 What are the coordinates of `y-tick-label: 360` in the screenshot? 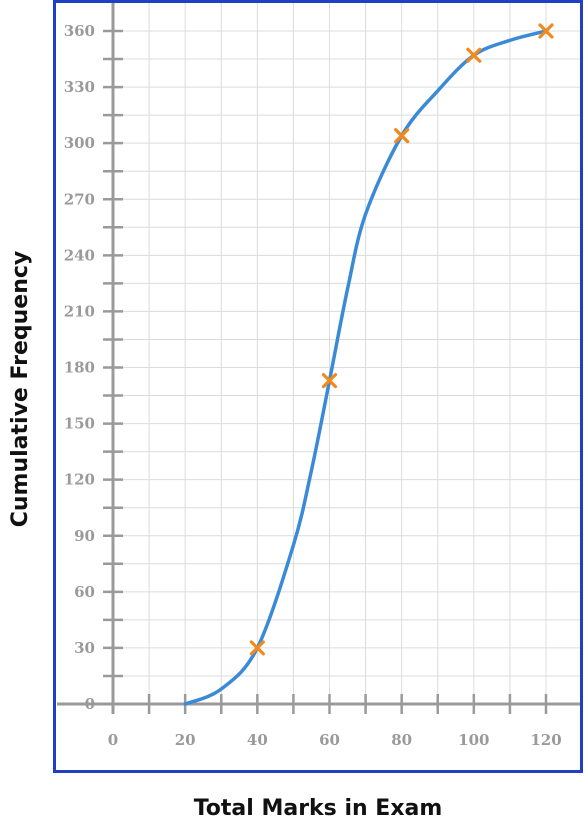 It's located at (79, 31).